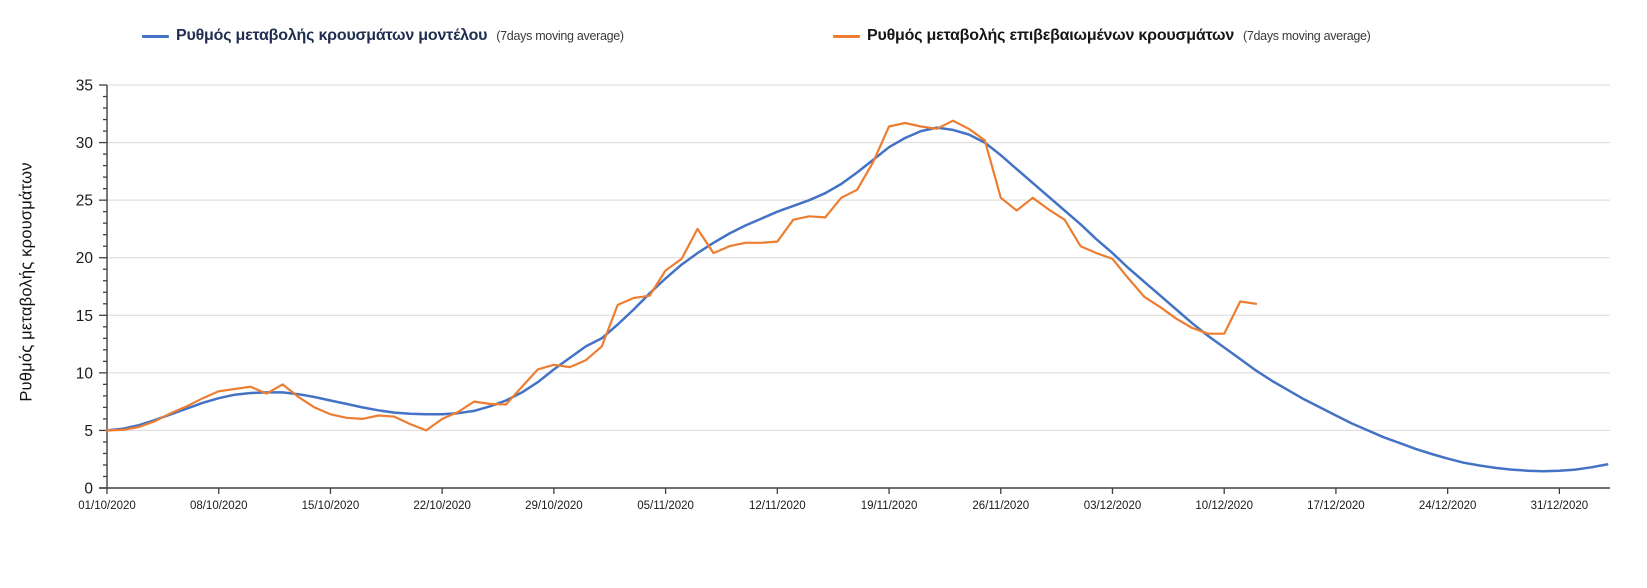 The image size is (1647, 588). I want to click on y-tick-label-35: 35, so click(84, 86).